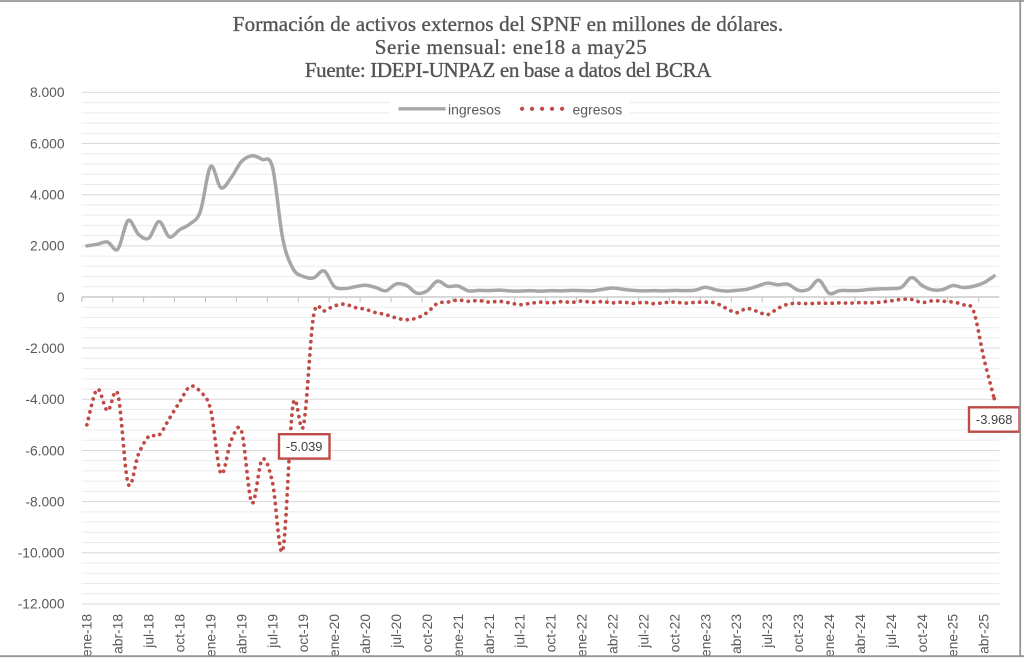  I want to click on svg-text: jul-23, so click(767, 631).